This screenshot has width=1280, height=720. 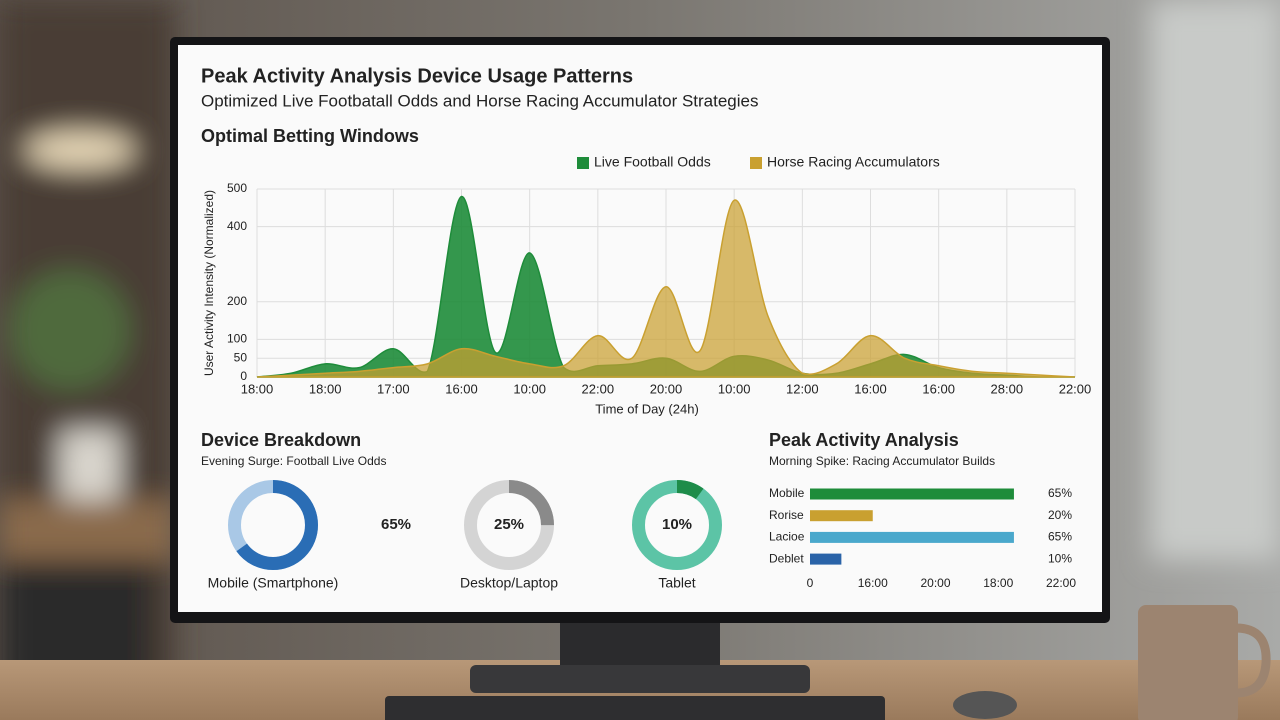 What do you see at coordinates (1188, 662) in the screenshot?
I see `mug` at bounding box center [1188, 662].